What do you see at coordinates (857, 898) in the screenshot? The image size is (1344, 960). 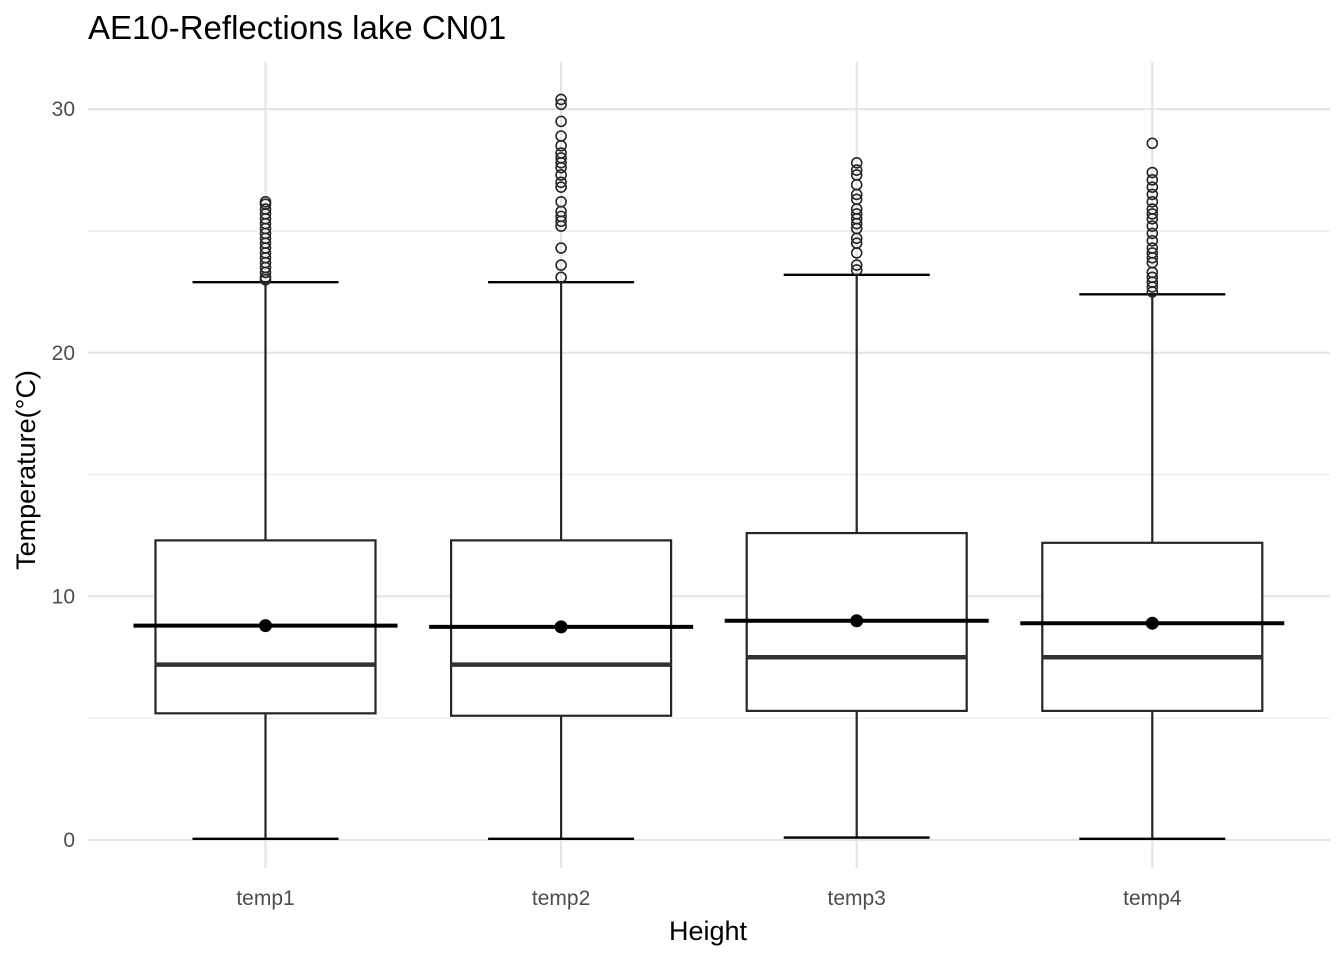 I see `x-tick-label: temp3` at bounding box center [857, 898].